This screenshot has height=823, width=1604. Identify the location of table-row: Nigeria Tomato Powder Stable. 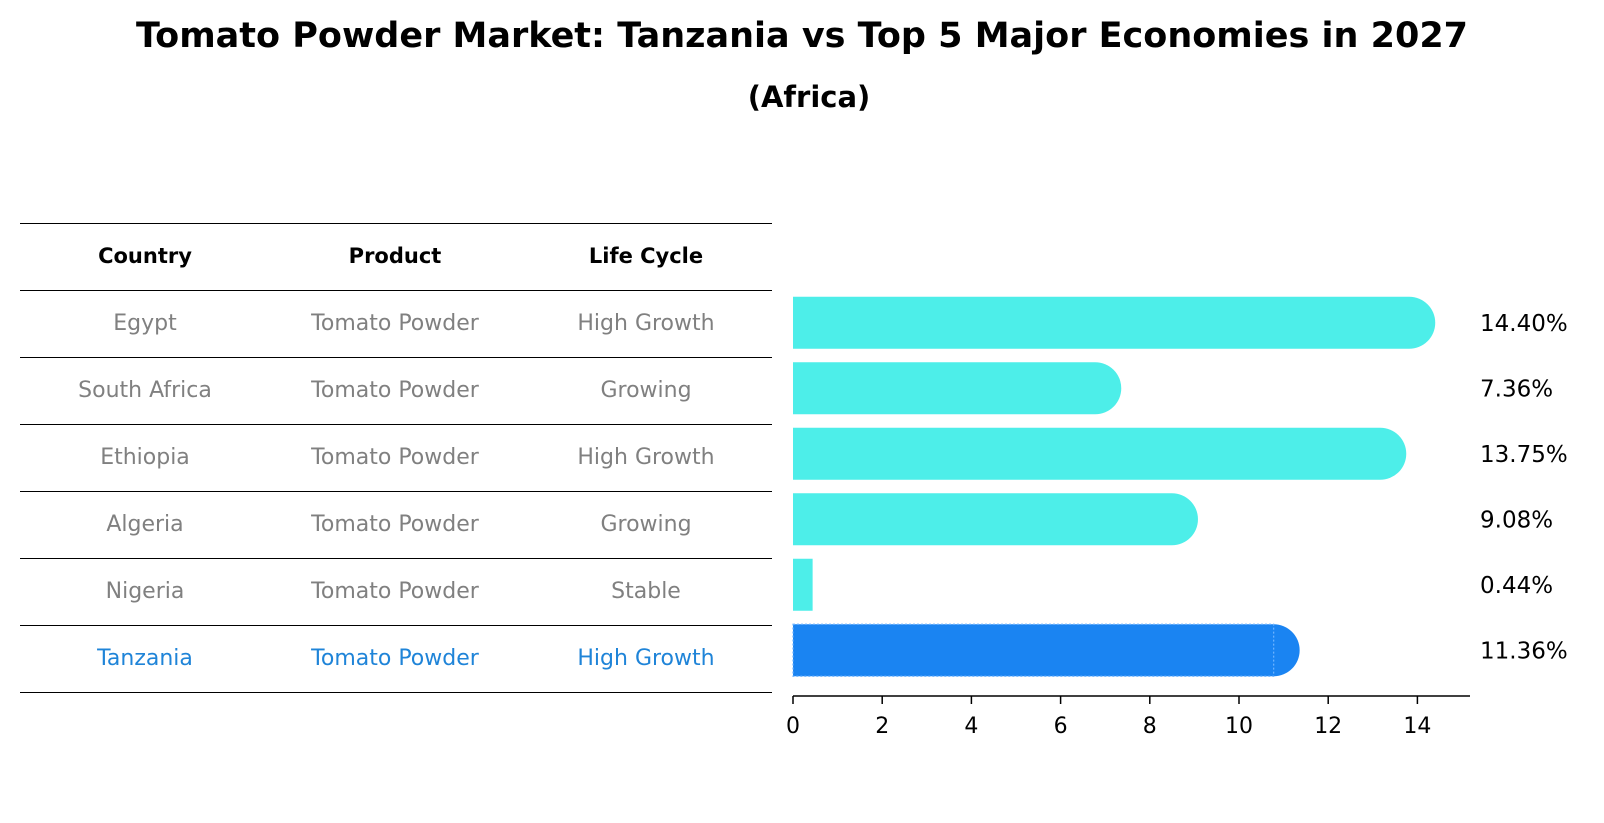
(396, 591).